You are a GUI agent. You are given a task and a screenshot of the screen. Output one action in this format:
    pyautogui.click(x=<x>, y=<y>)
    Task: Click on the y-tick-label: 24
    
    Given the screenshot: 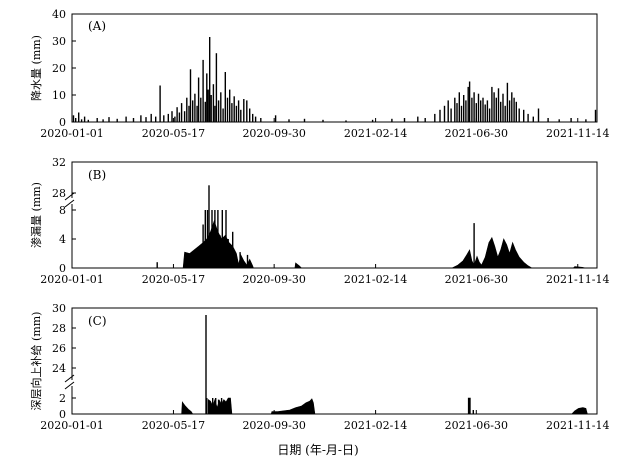 What is the action you would take?
    pyautogui.click(x=59, y=368)
    